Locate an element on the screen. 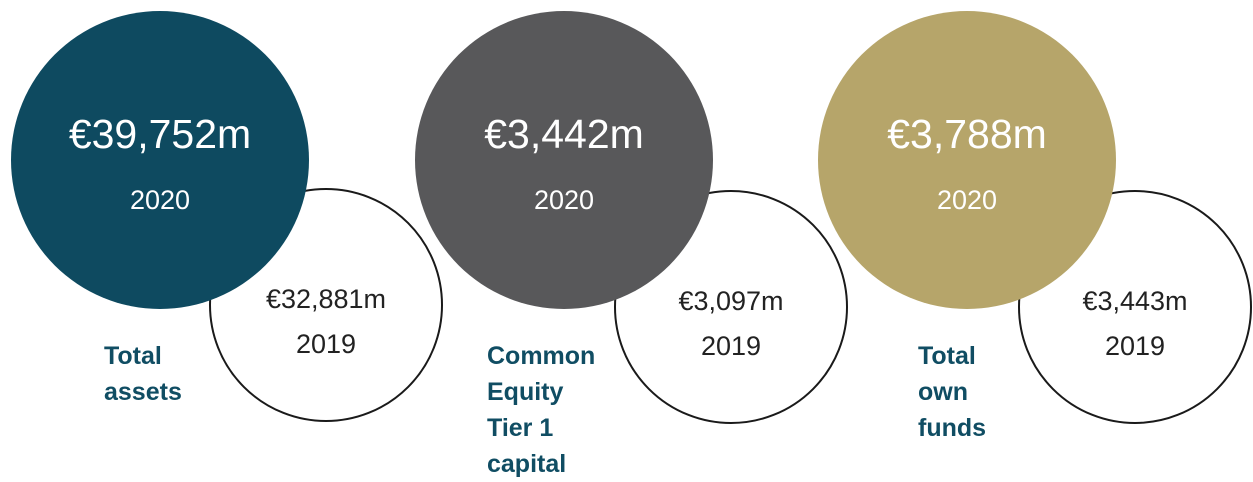 This screenshot has height=482, width=1253. metric-label: Total own funds is located at coordinates (952, 392).